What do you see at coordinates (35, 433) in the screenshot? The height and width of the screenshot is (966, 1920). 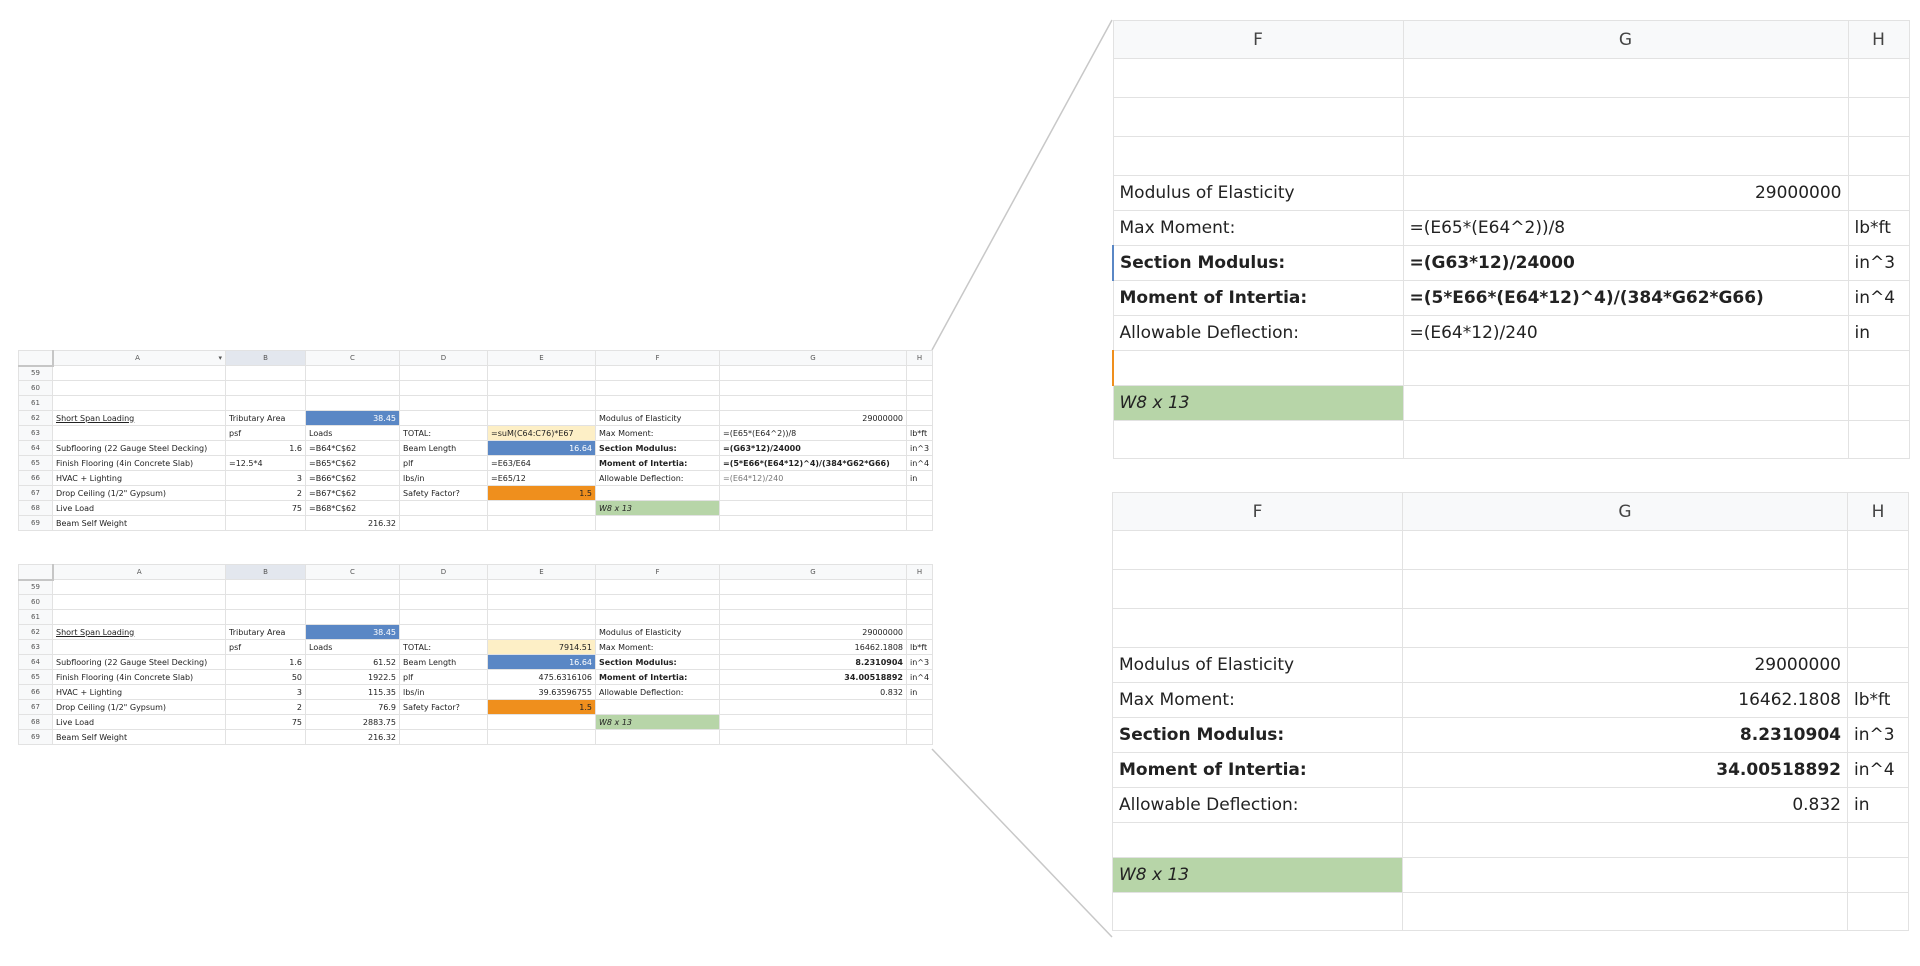 I see `row-header: 63` at bounding box center [35, 433].